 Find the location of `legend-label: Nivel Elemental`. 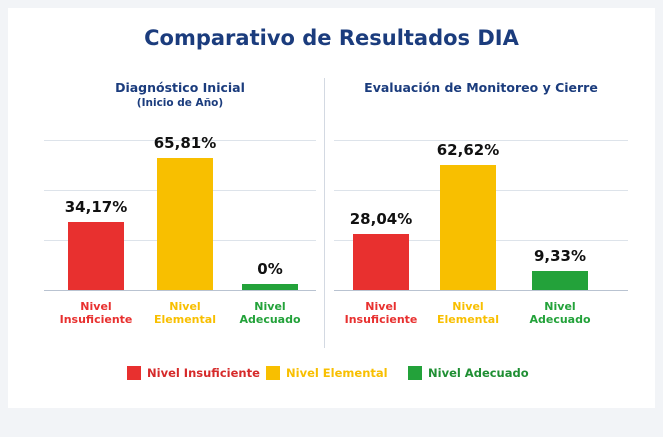

legend-label: Nivel Elemental is located at coordinates (337, 373).